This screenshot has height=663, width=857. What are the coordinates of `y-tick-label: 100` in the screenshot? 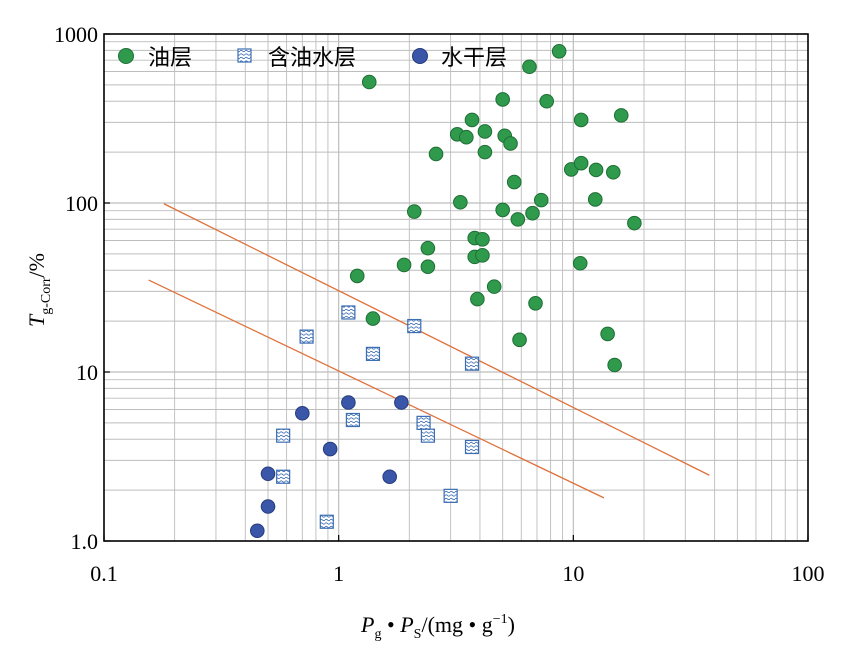 It's located at (81, 203).